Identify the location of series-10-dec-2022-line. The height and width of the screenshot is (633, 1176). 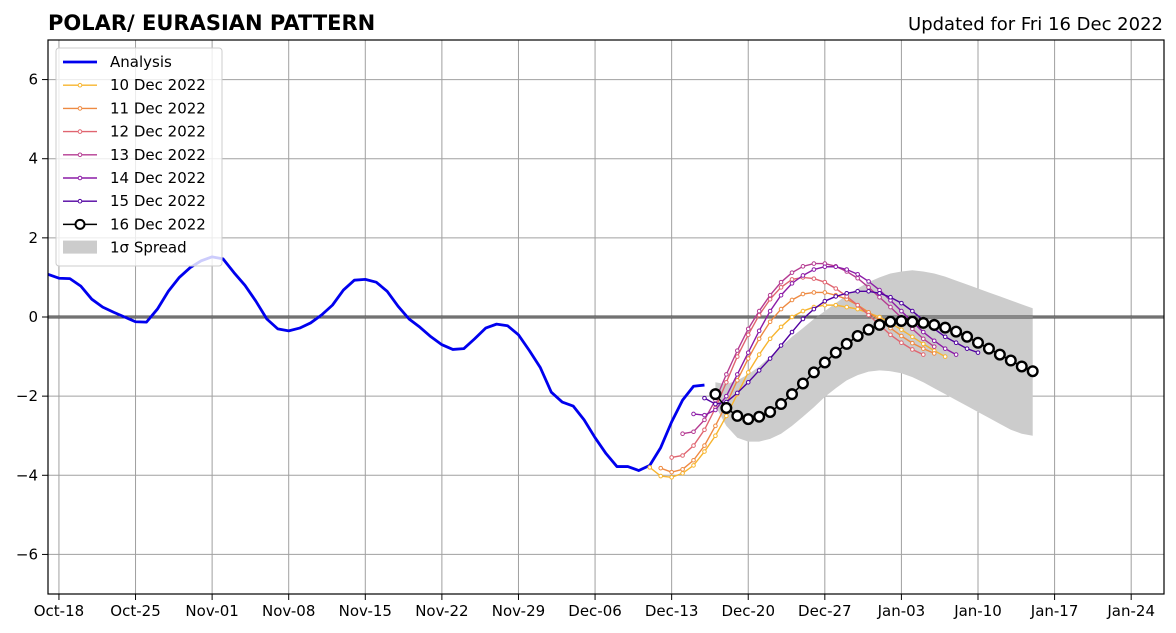
(797, 391).